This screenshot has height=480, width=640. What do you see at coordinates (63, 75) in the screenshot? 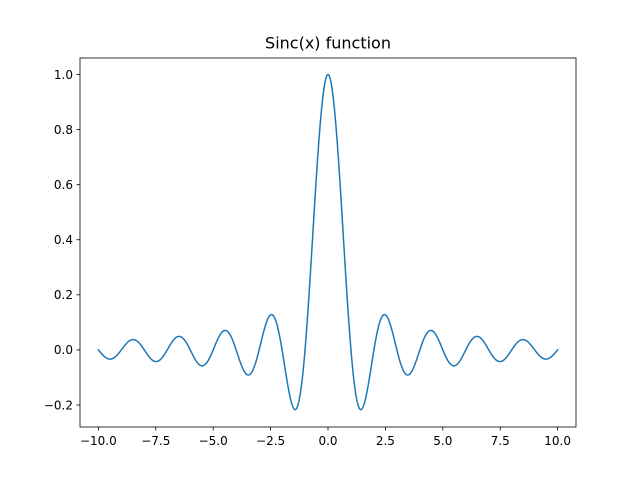
I see `y-tick-label: 1.0` at bounding box center [63, 75].